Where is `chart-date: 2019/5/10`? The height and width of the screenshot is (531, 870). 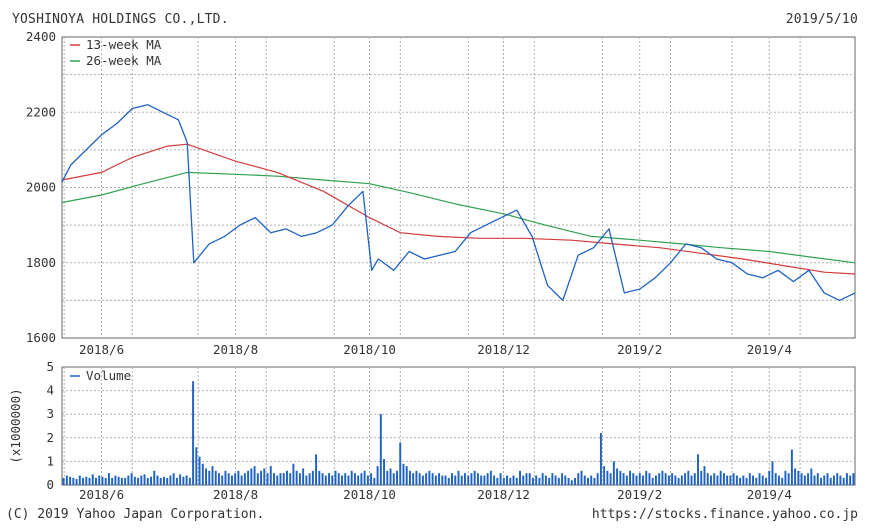
chart-date: 2019/5/10 is located at coordinates (821, 19).